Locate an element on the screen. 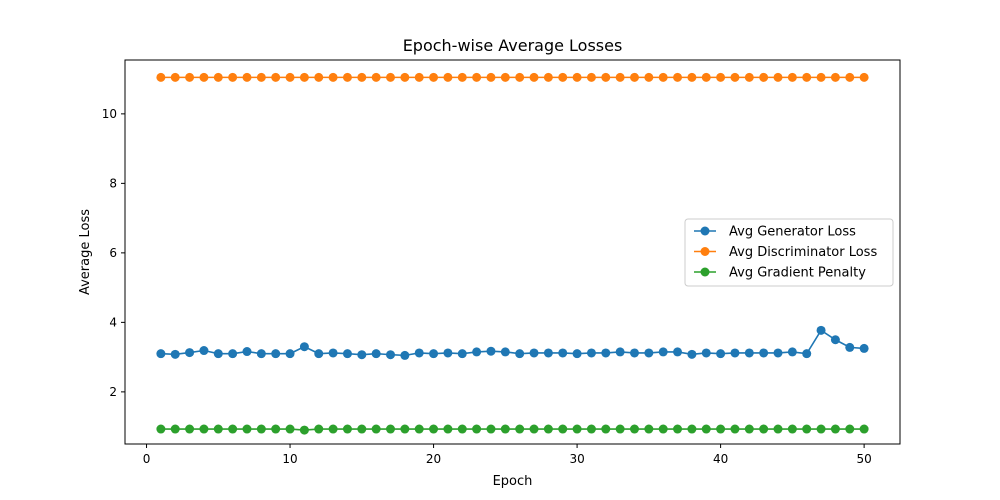 Image resolution: width=1000 pixels, height=500 pixels. y-tick-label: 2 is located at coordinates (113, 392).